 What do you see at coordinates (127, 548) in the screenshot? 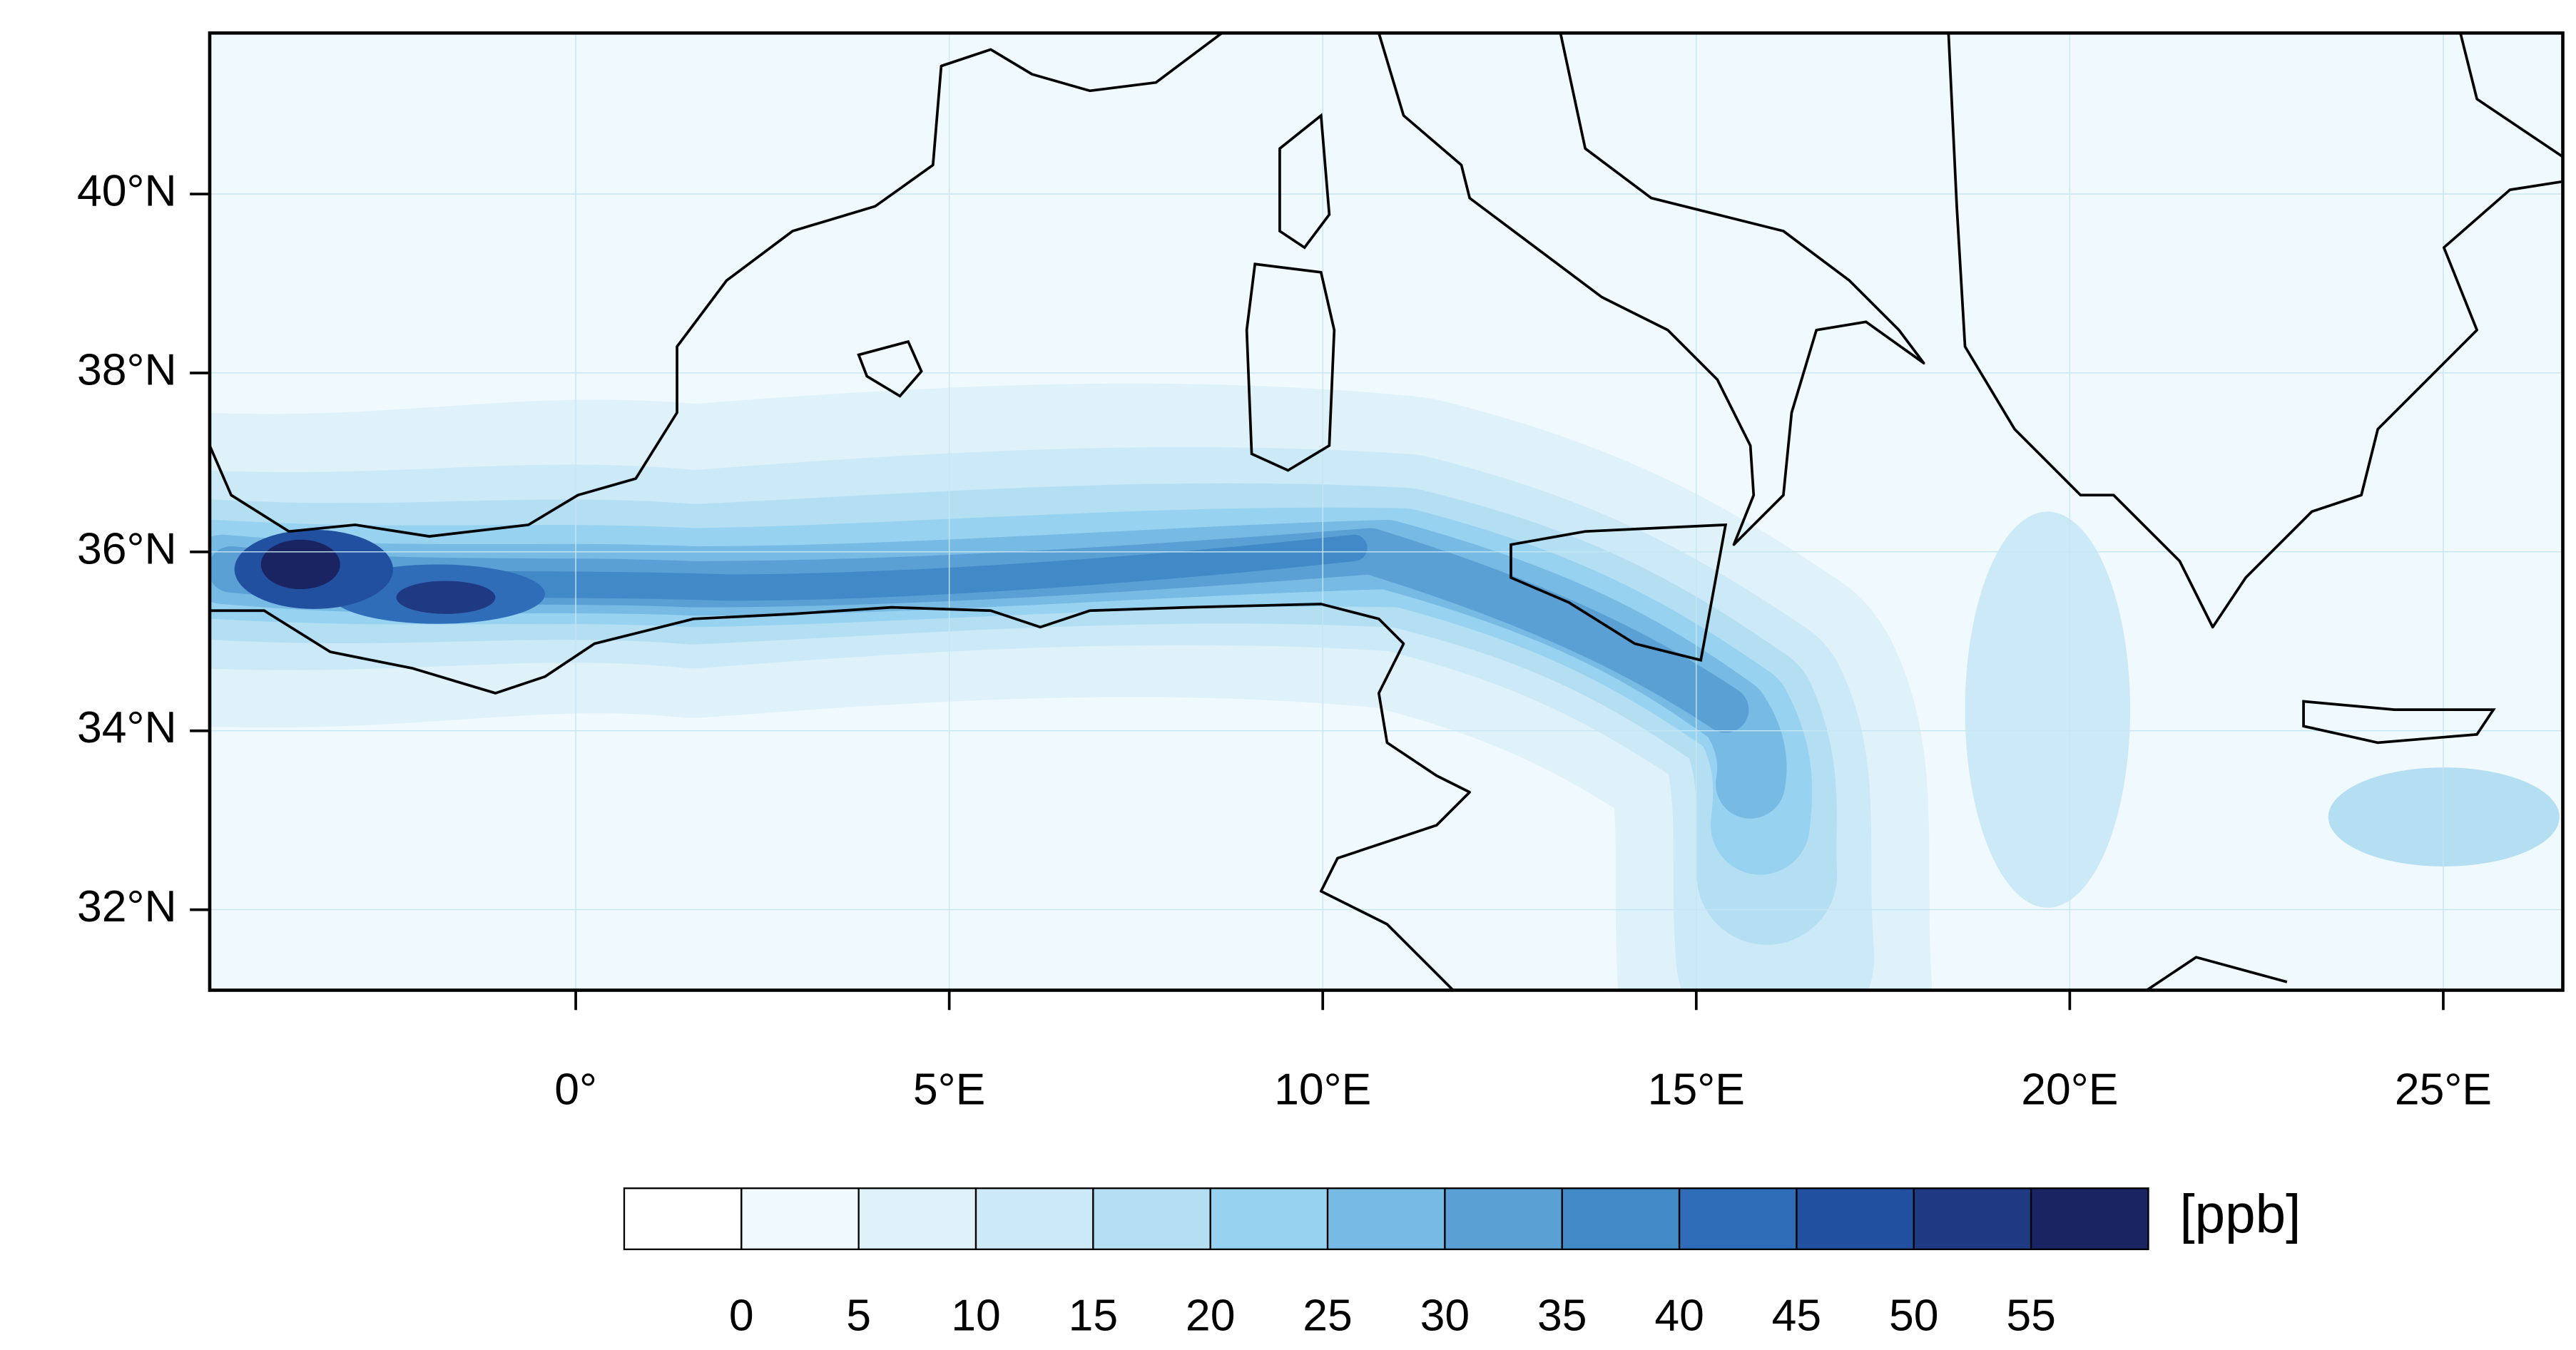
I see `lat-tick-label: 36°N` at bounding box center [127, 548].